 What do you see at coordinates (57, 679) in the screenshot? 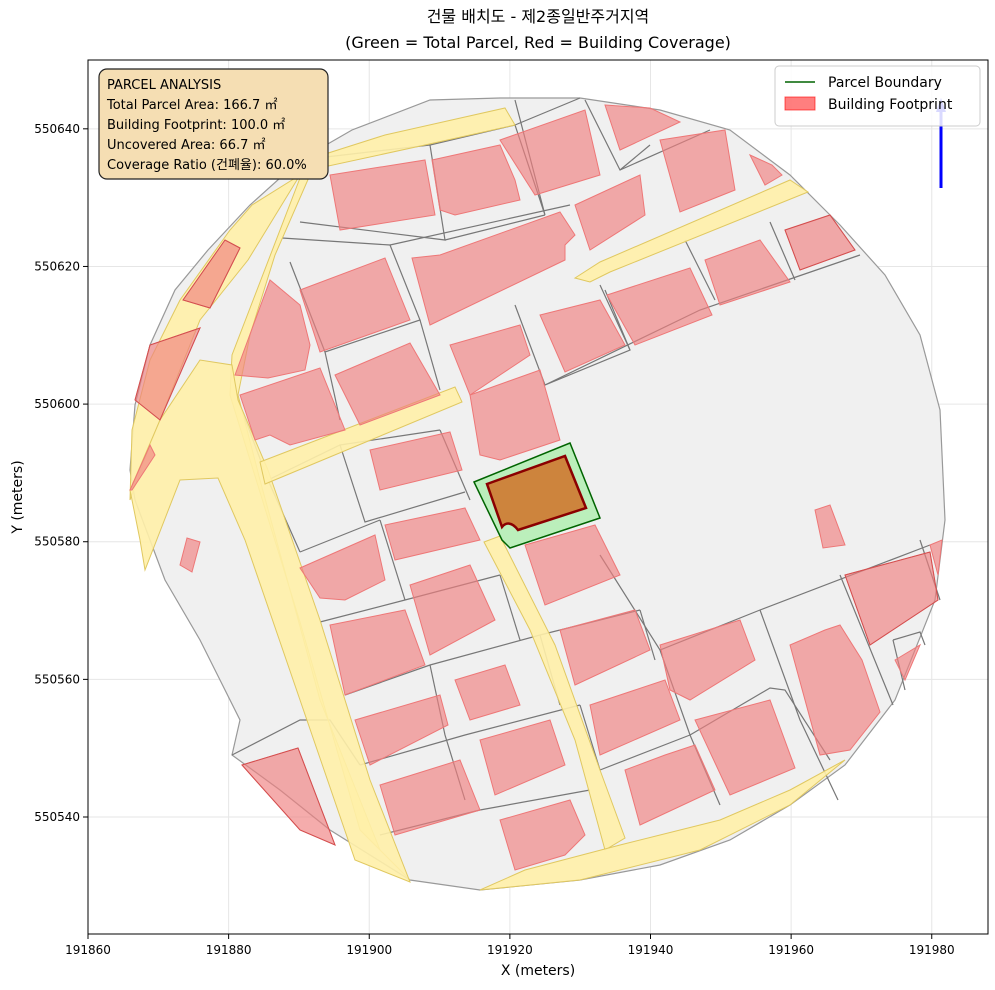
I see `y-tick-label: 550560` at bounding box center [57, 679].